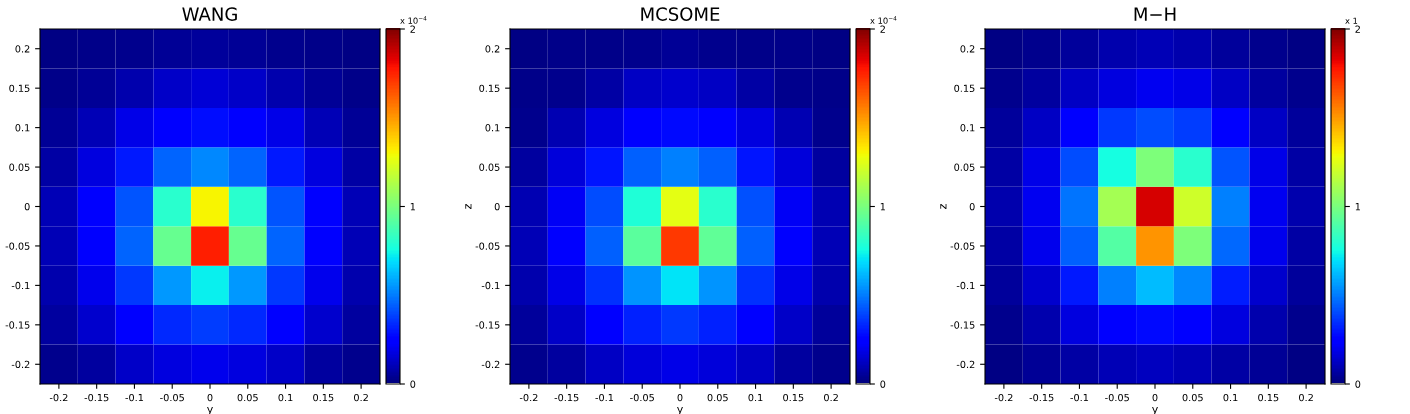 The image size is (1410, 414). I want to click on text: x 1, so click(1351, 20).